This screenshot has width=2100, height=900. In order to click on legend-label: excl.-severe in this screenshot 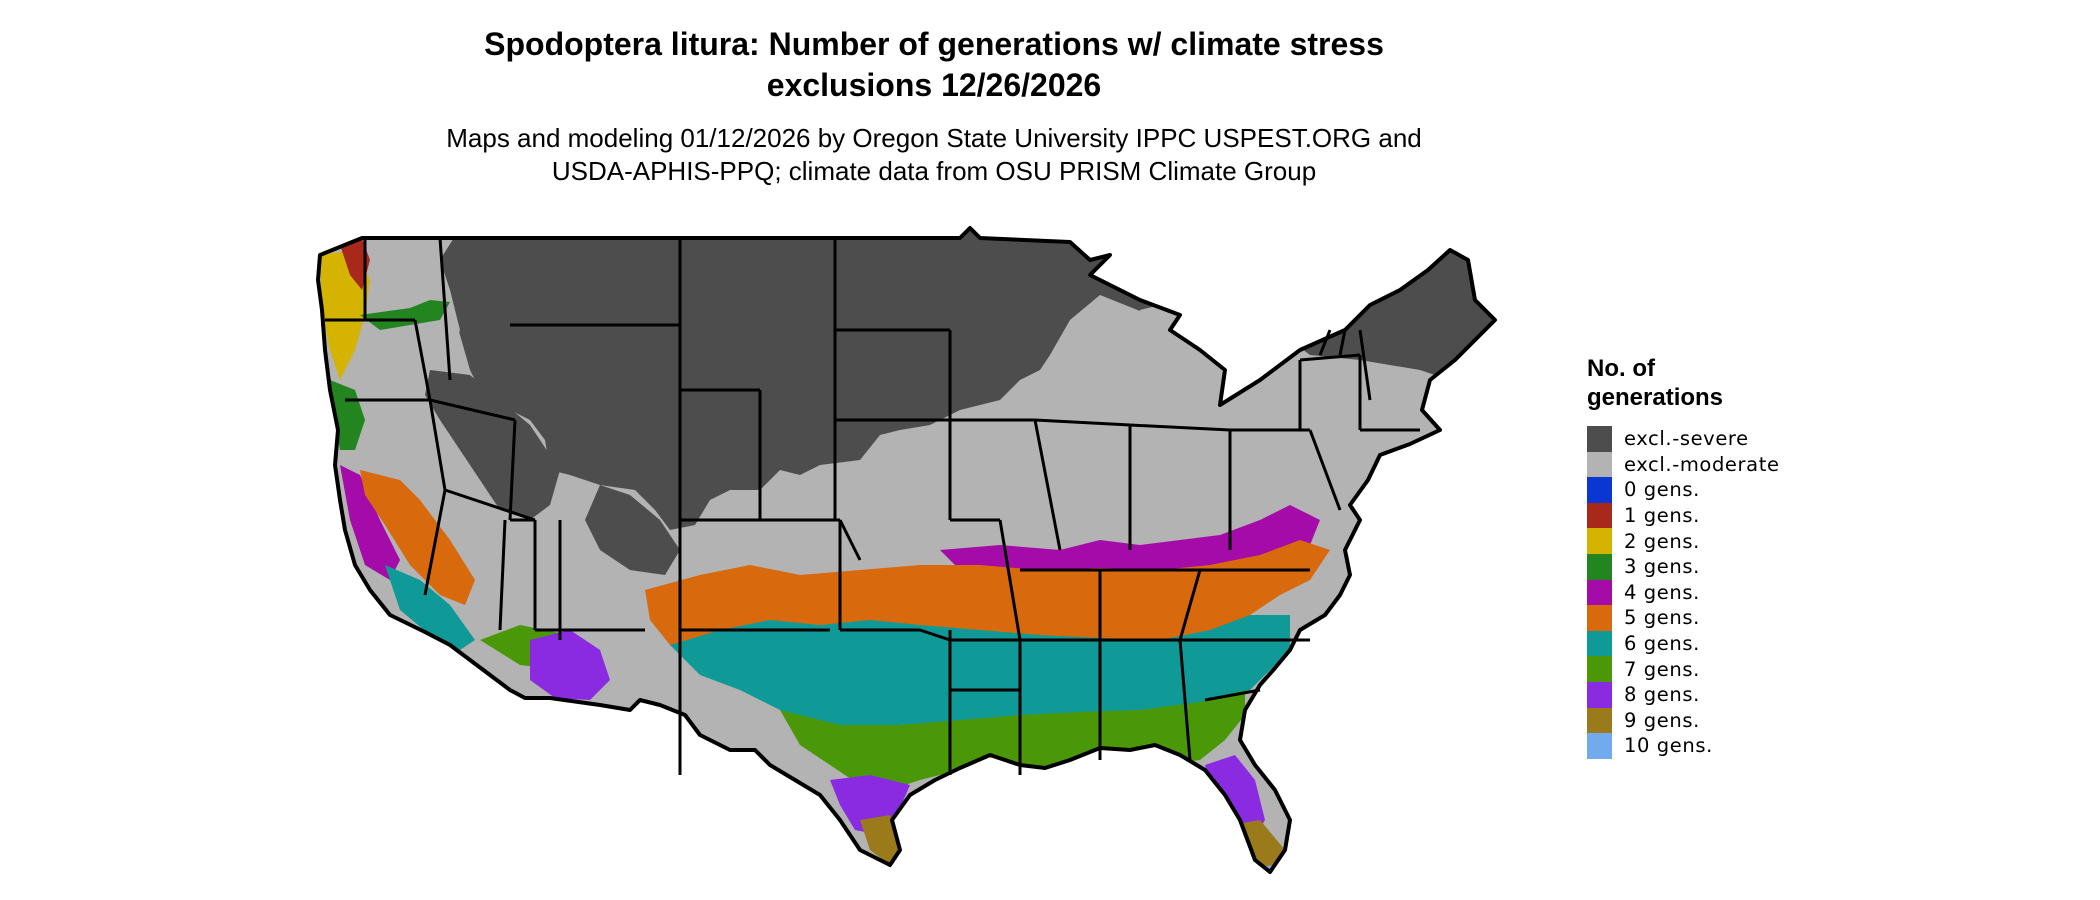, I will do `click(1686, 439)`.